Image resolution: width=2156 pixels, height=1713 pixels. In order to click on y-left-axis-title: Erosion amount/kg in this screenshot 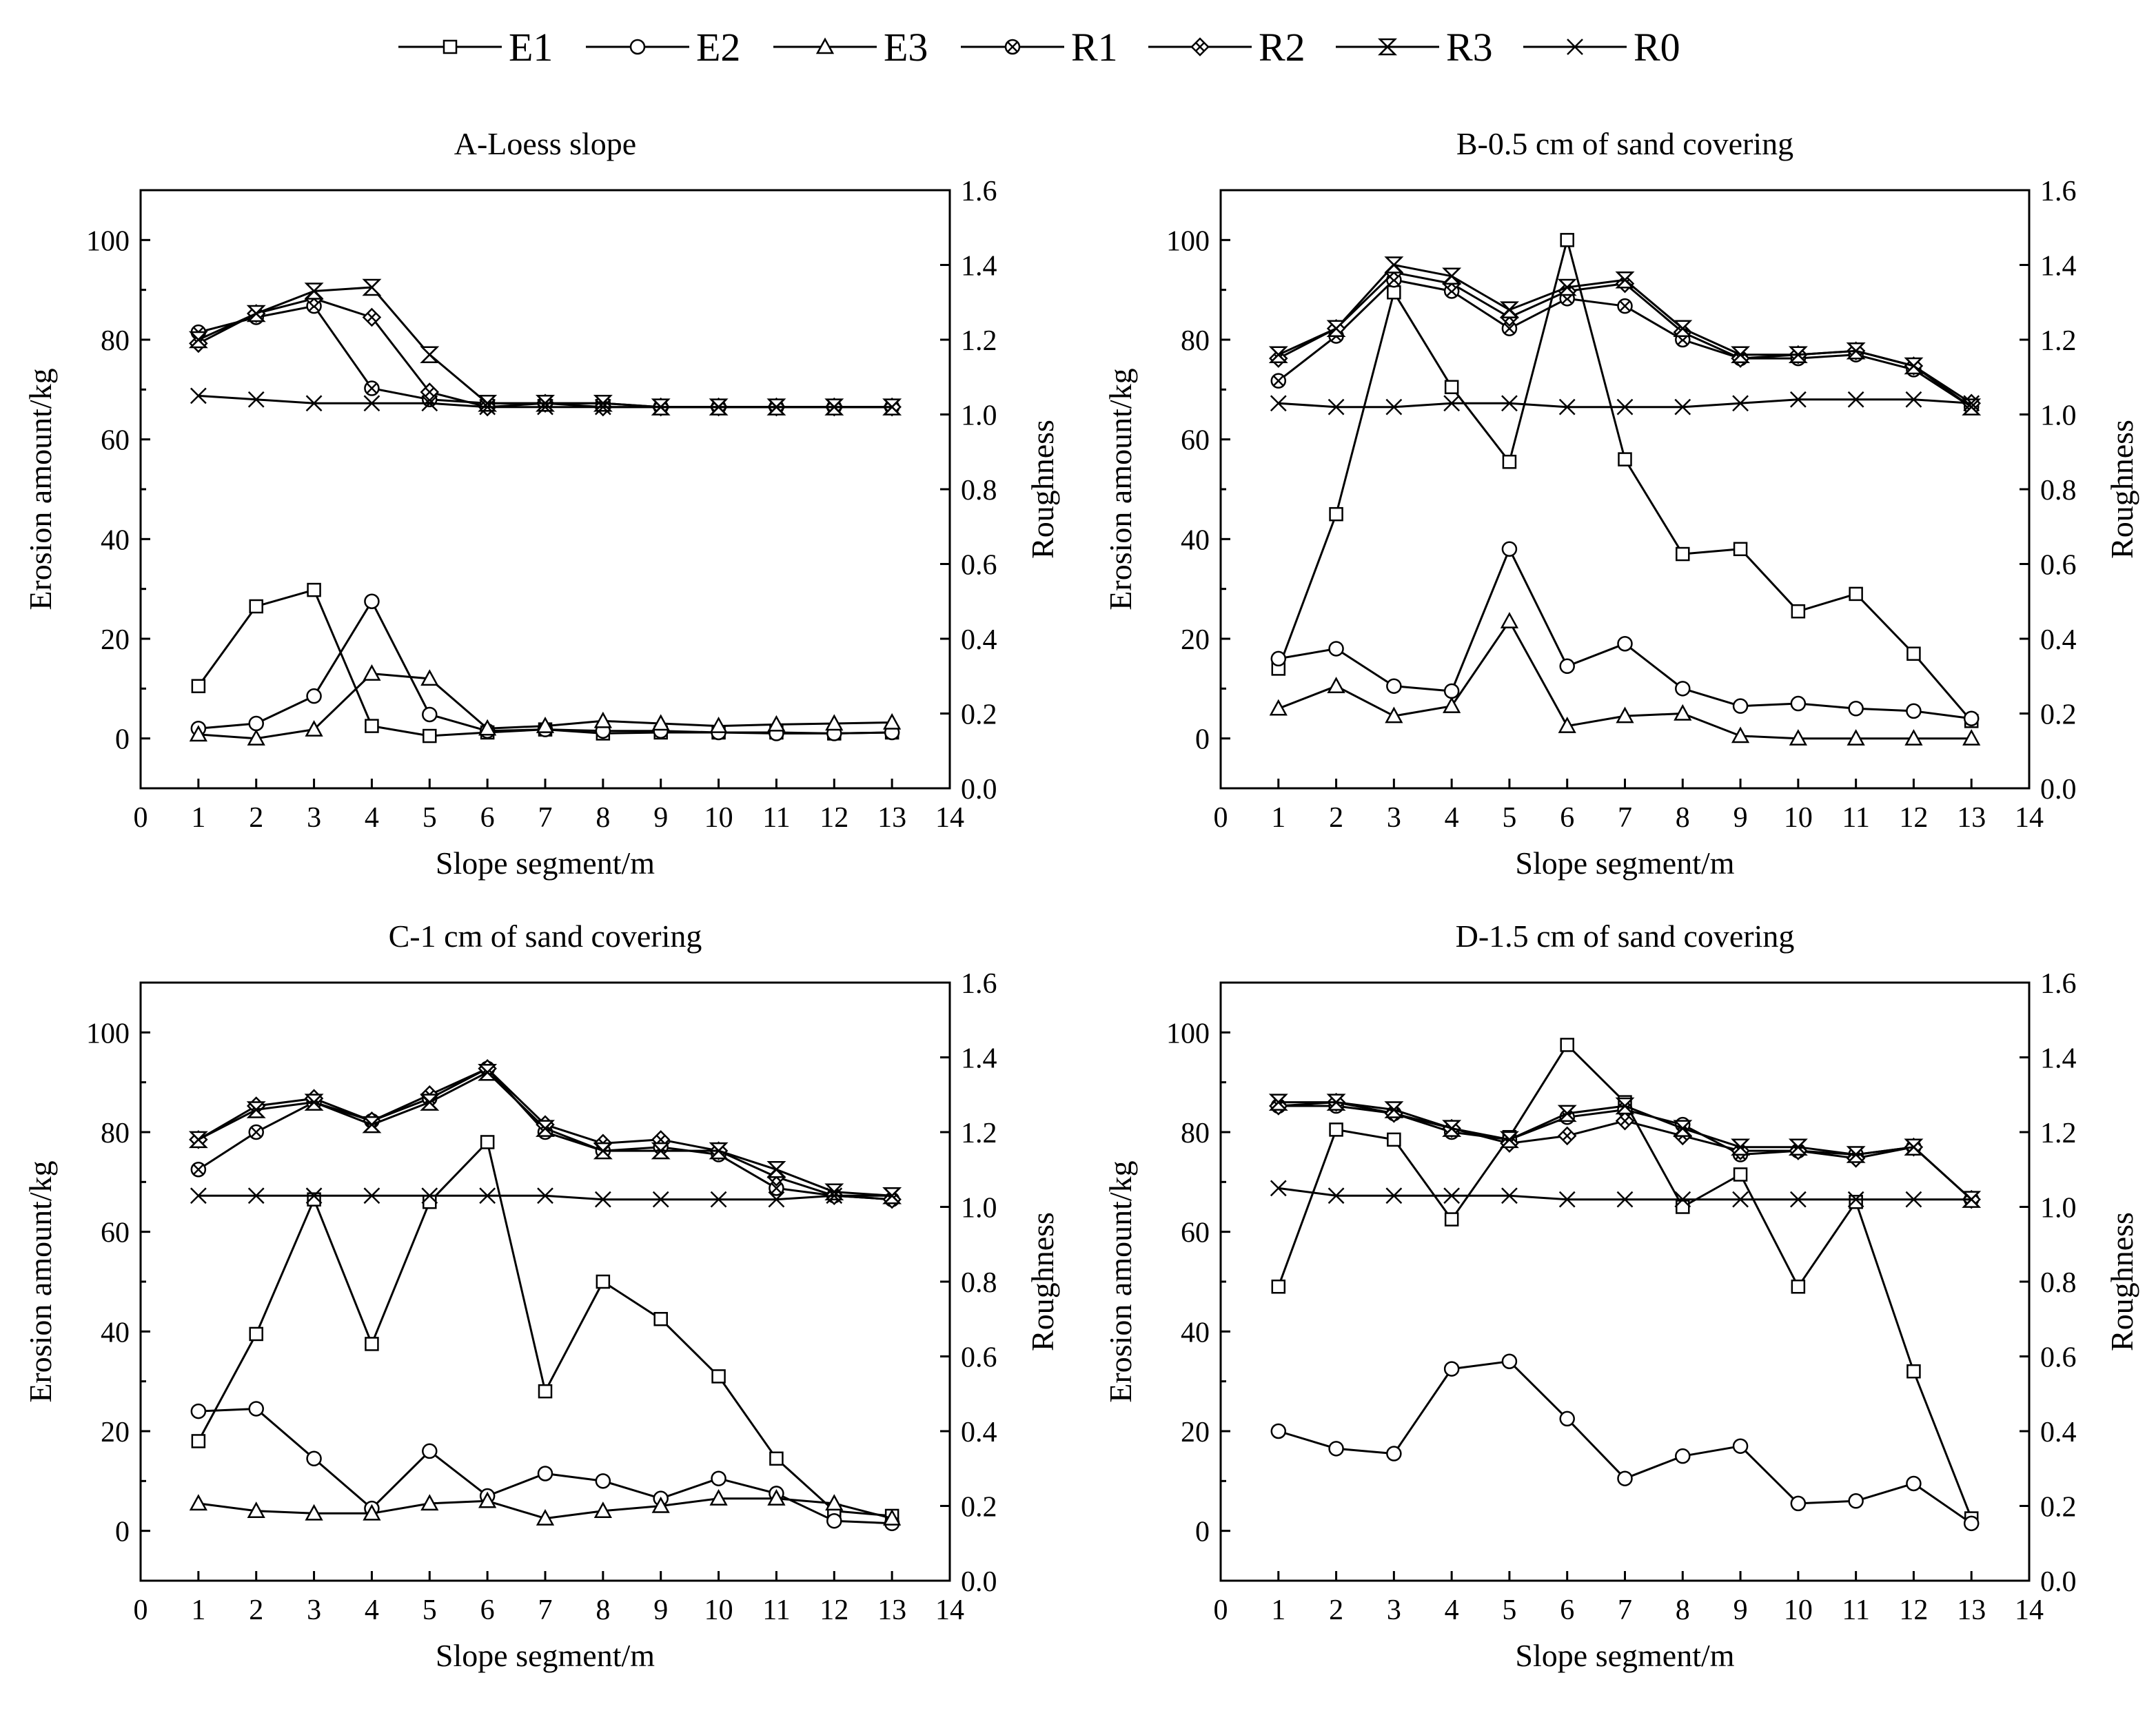, I will do `click(1120, 489)`.